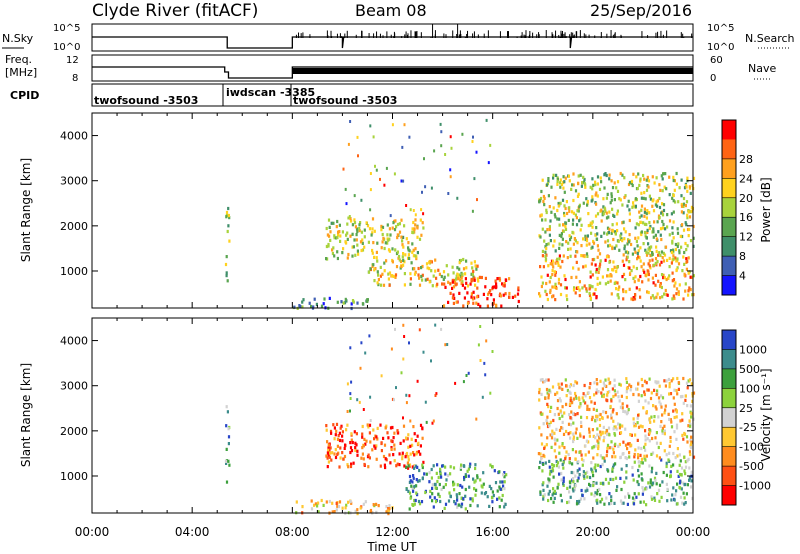  What do you see at coordinates (729, 437) in the screenshot?
I see `colorbar-swatch` at bounding box center [729, 437].